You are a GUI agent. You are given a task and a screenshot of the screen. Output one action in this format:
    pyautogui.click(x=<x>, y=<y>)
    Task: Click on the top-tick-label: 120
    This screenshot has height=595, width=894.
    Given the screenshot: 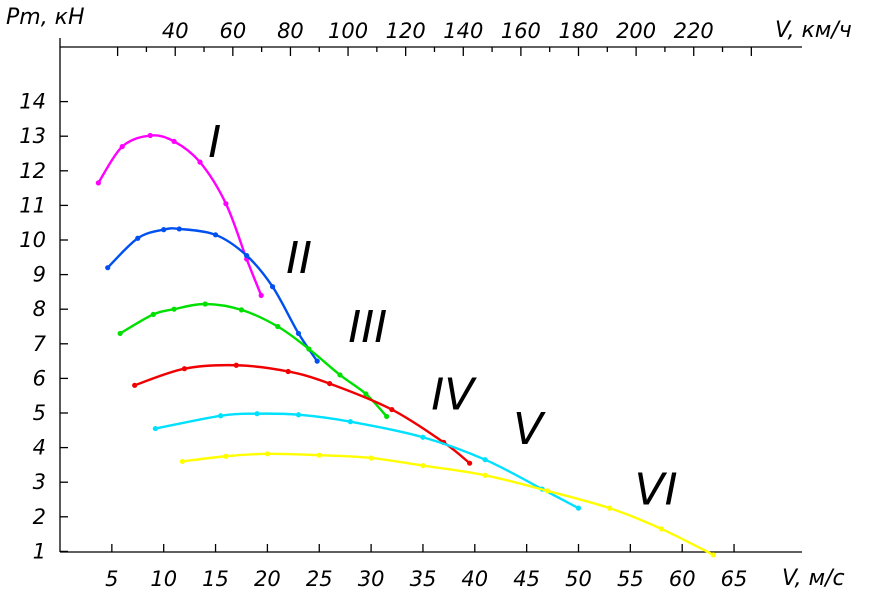 What is the action you would take?
    pyautogui.click(x=406, y=31)
    